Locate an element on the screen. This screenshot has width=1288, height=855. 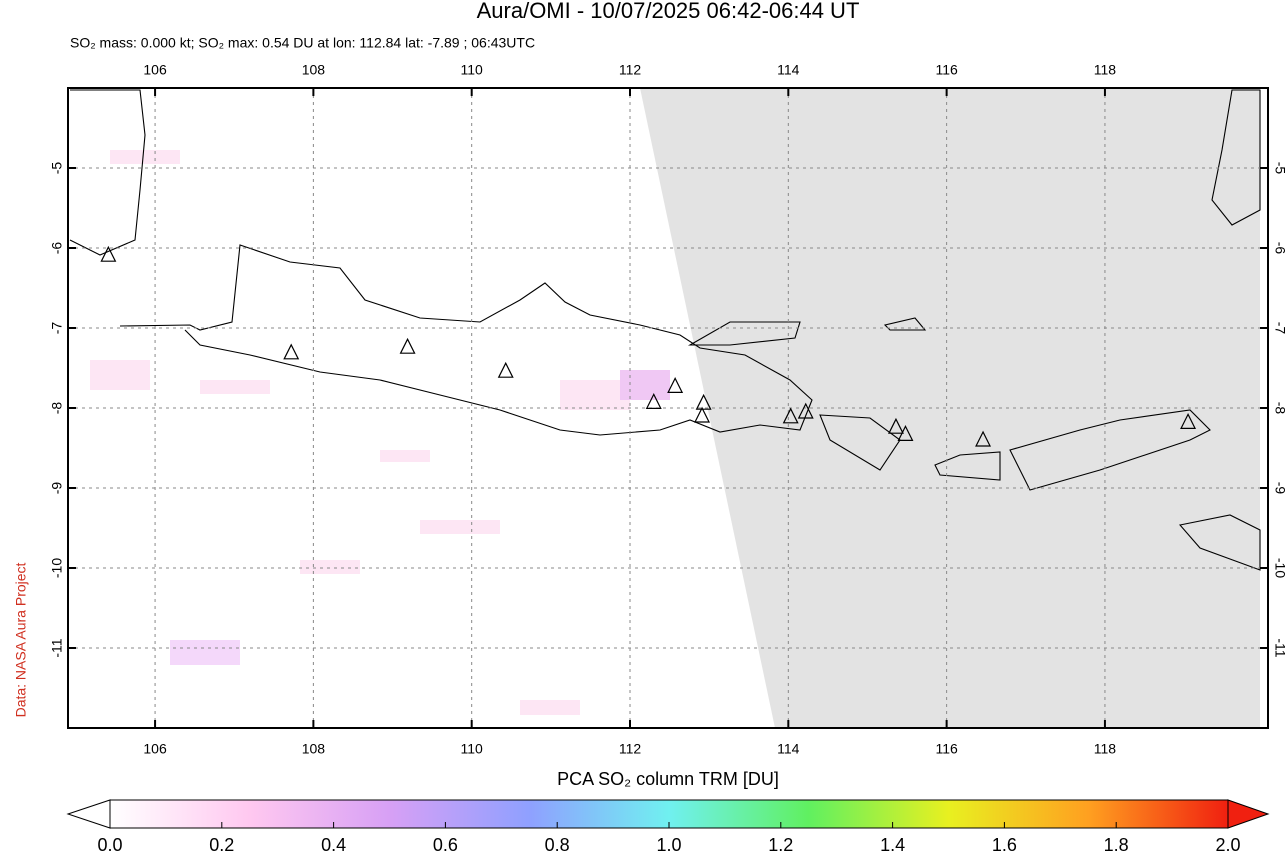
colorbar-over is located at coordinates (1248, 814).